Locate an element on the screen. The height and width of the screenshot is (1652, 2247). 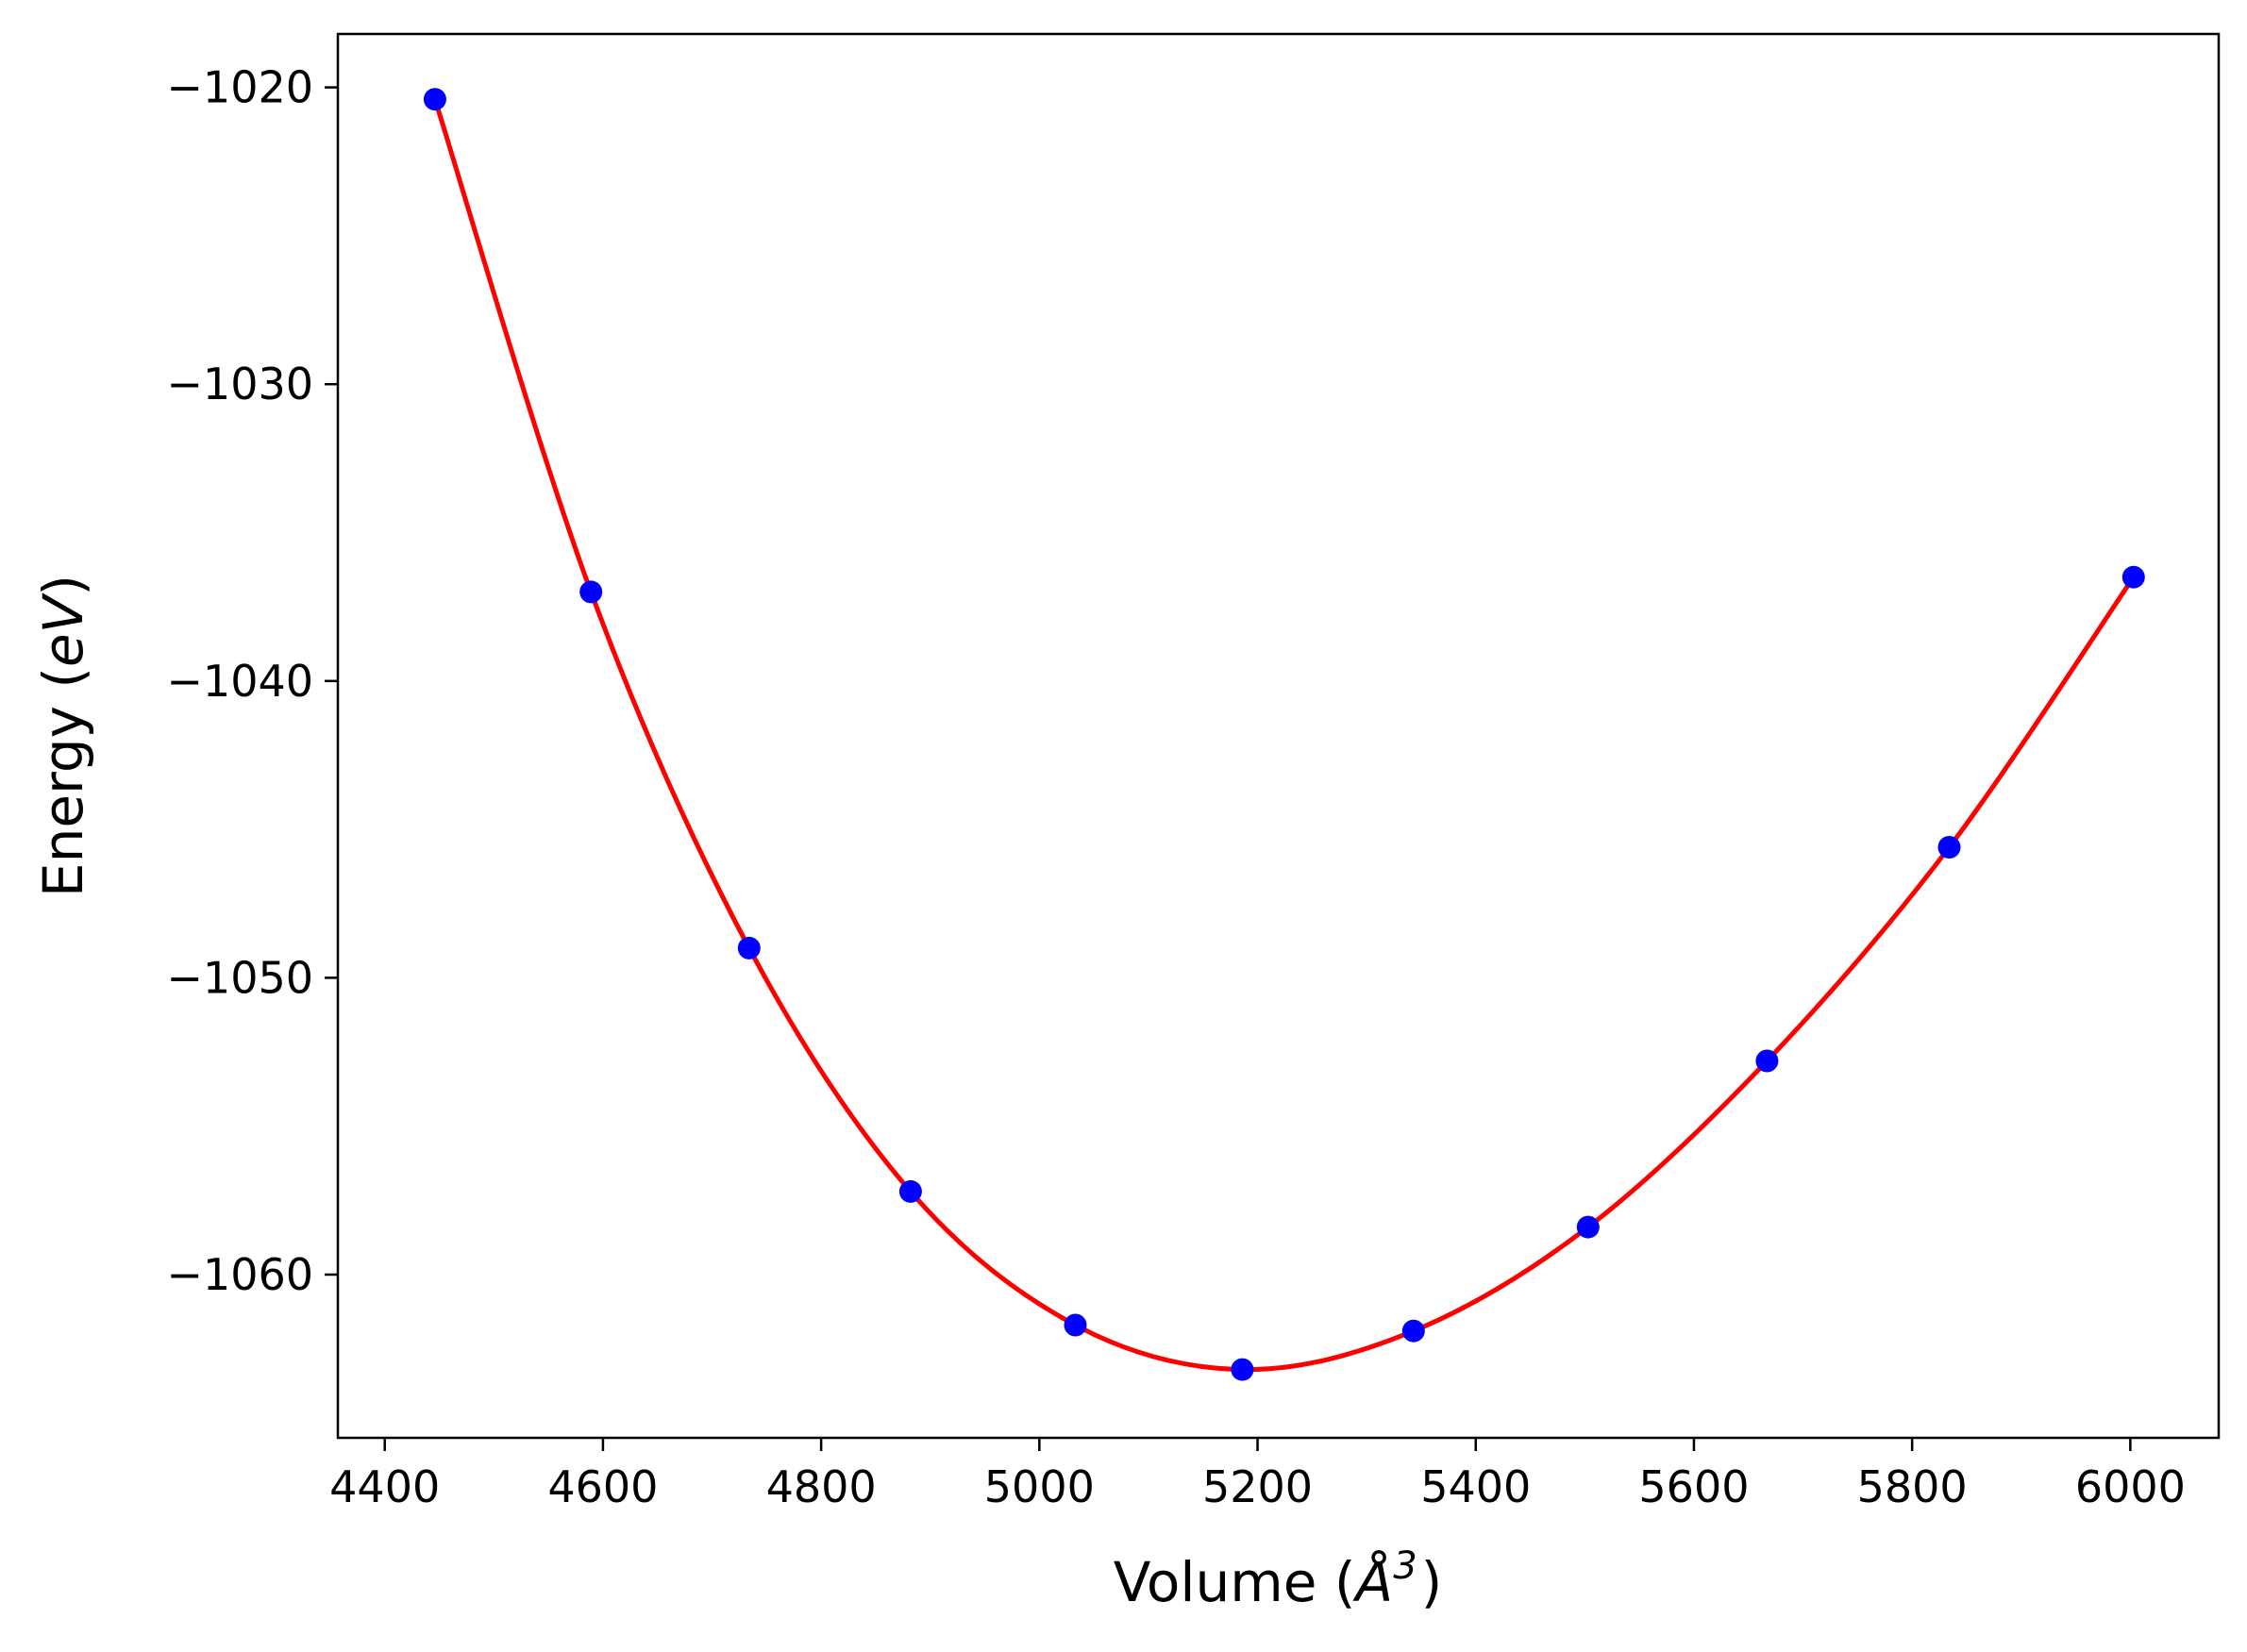
y-tick-label: −1020 is located at coordinates (239, 87).